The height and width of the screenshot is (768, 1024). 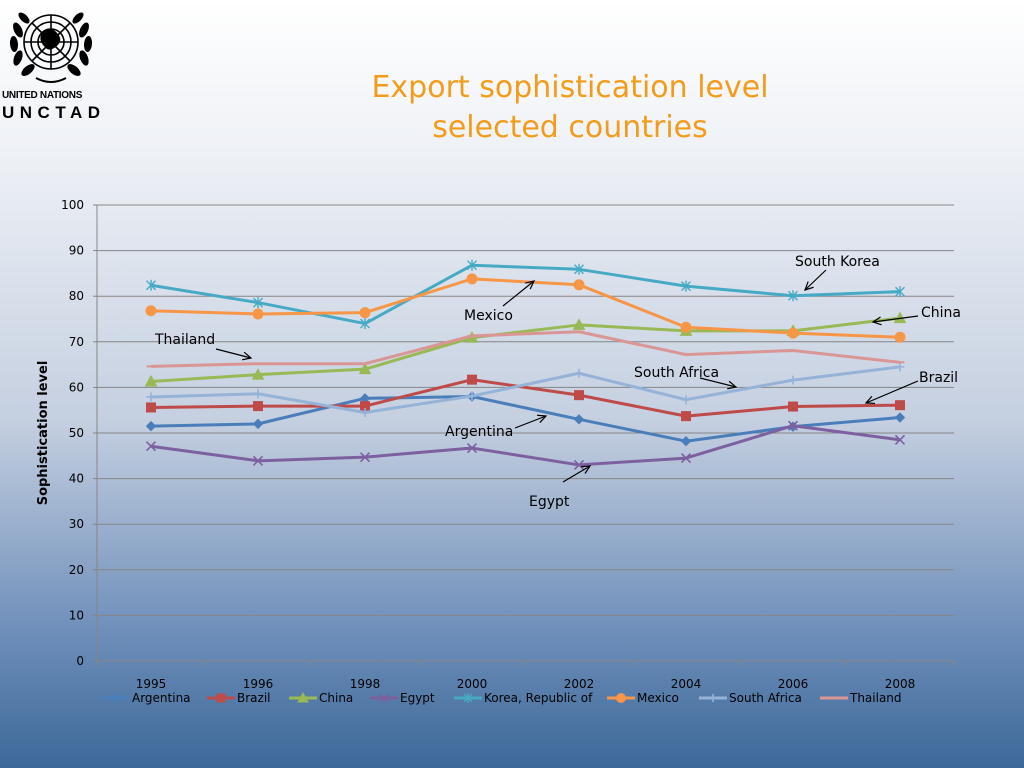 What do you see at coordinates (151, 380) in the screenshot?
I see `data-point-china-1995` at bounding box center [151, 380].